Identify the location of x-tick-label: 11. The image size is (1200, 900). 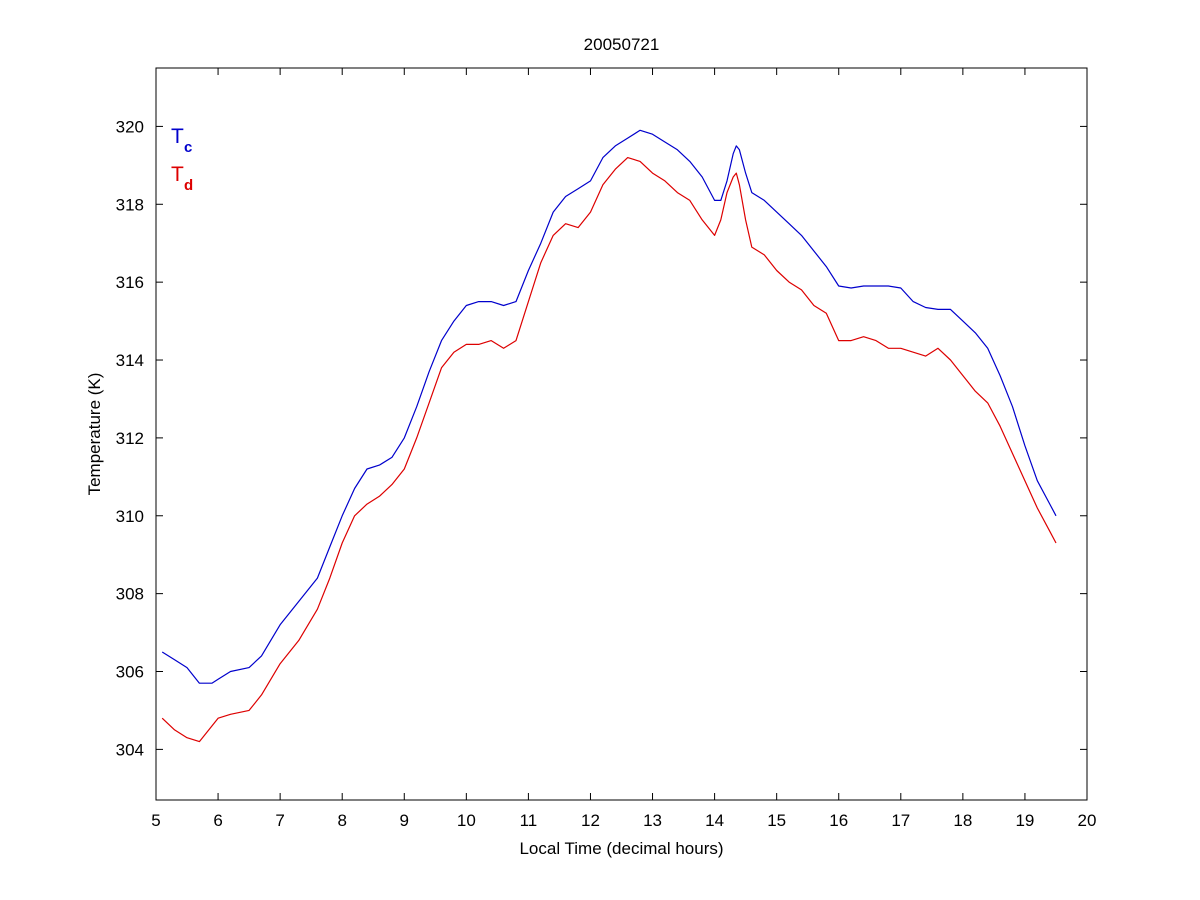
(529, 820).